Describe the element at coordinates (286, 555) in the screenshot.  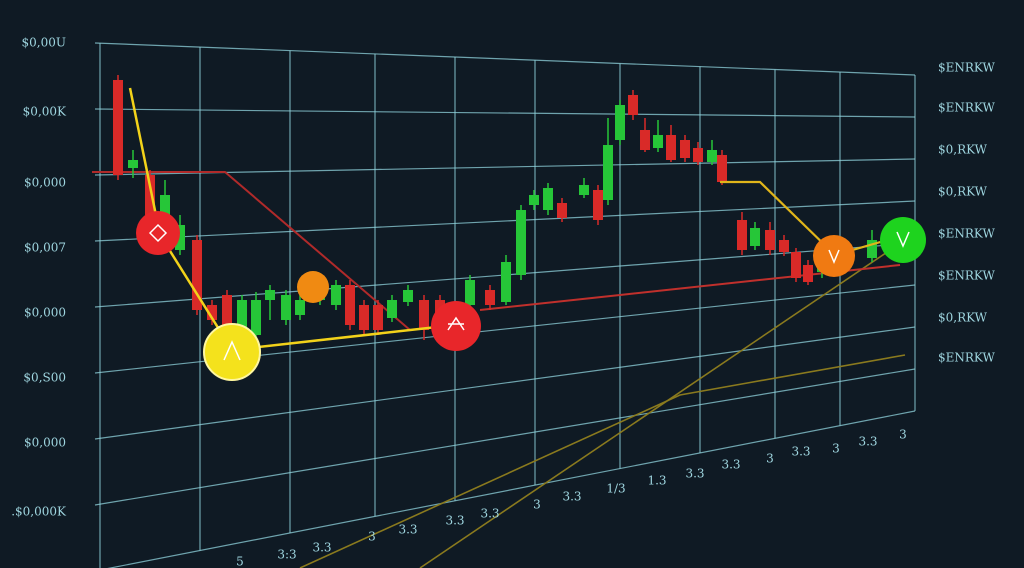
I see `x-axis-label: 3:3` at that location.